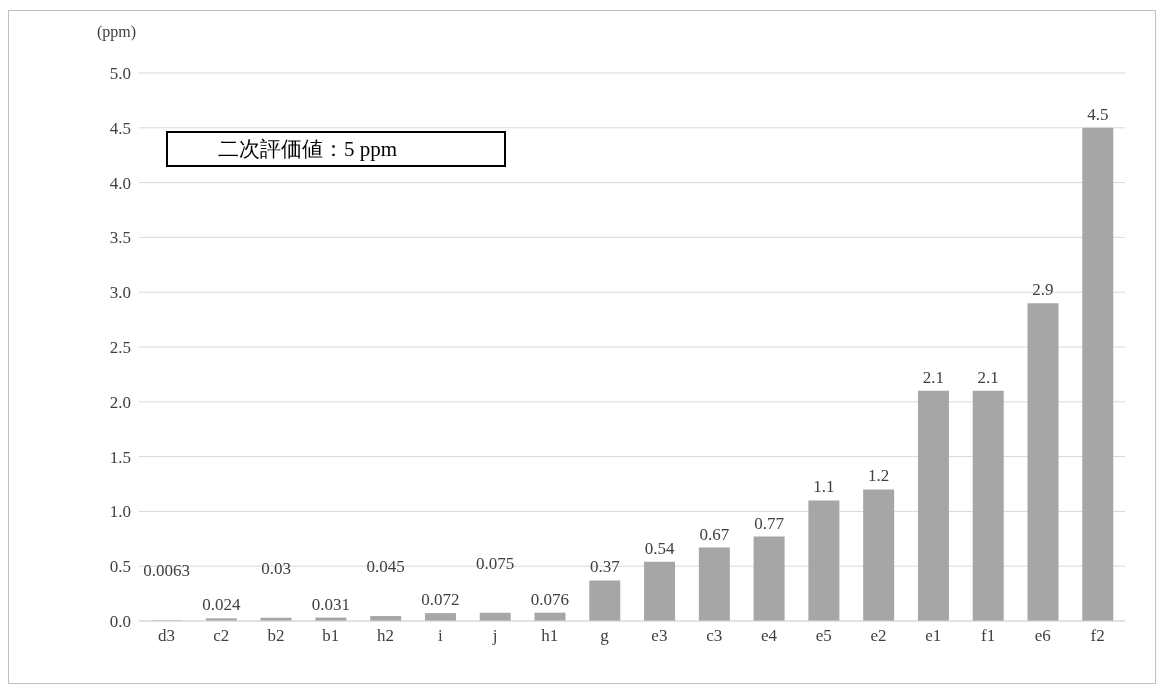  I want to click on x-tick-label: e4, so click(769, 636).